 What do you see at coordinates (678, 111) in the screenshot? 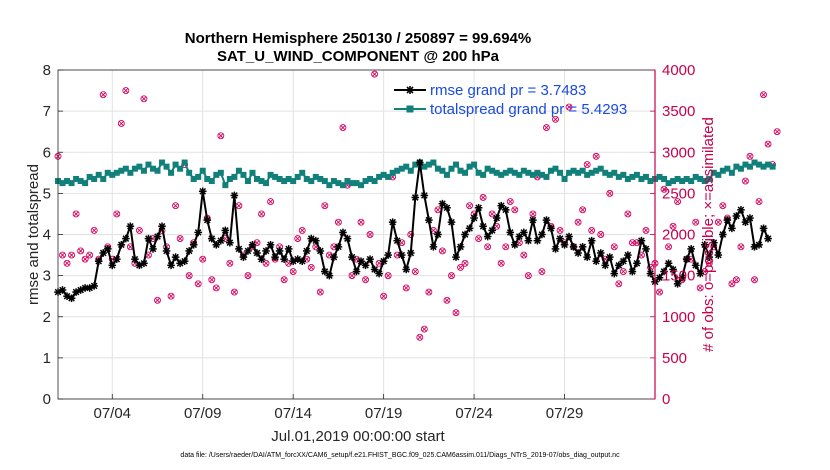
I see `y-tick-label-right: 3500` at bounding box center [678, 111].